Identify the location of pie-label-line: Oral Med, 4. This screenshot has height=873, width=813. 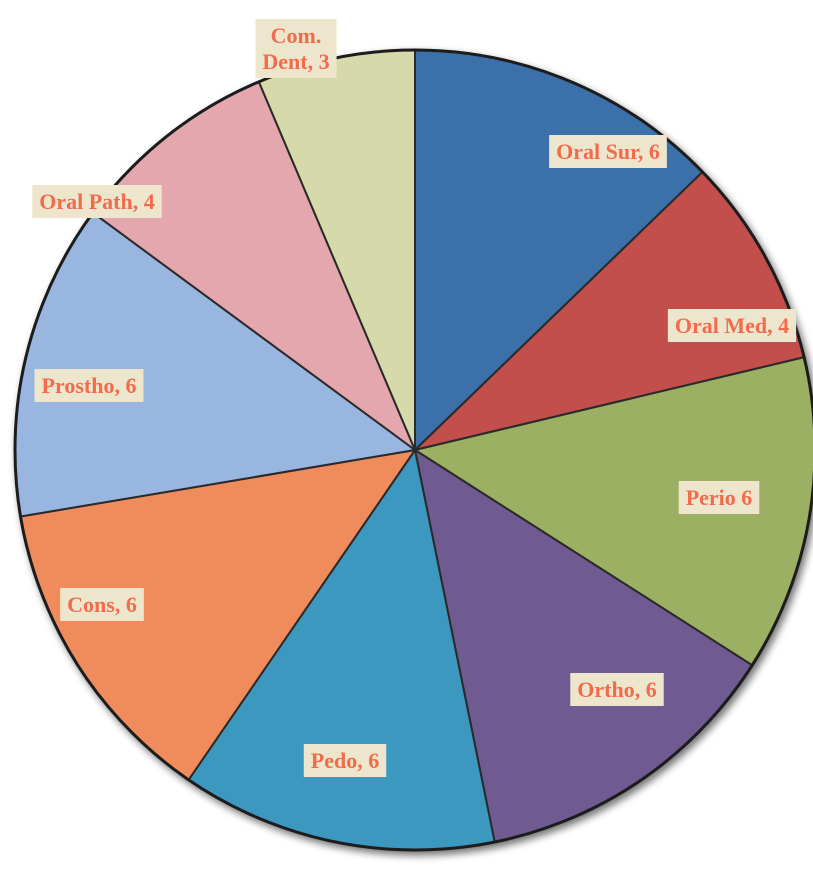
(732, 325).